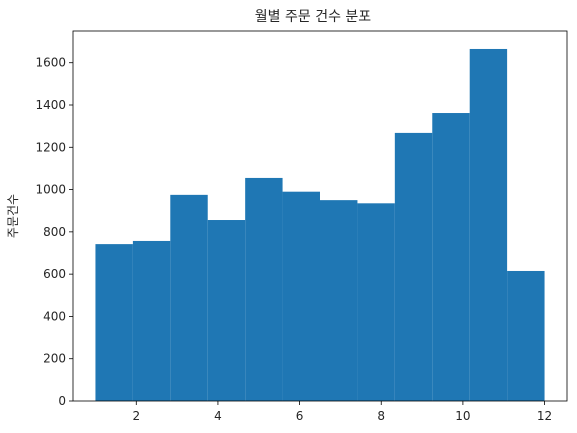 This screenshot has width=577, height=433. What do you see at coordinates (54, 274) in the screenshot?
I see `y-tick-label: 600` at bounding box center [54, 274].